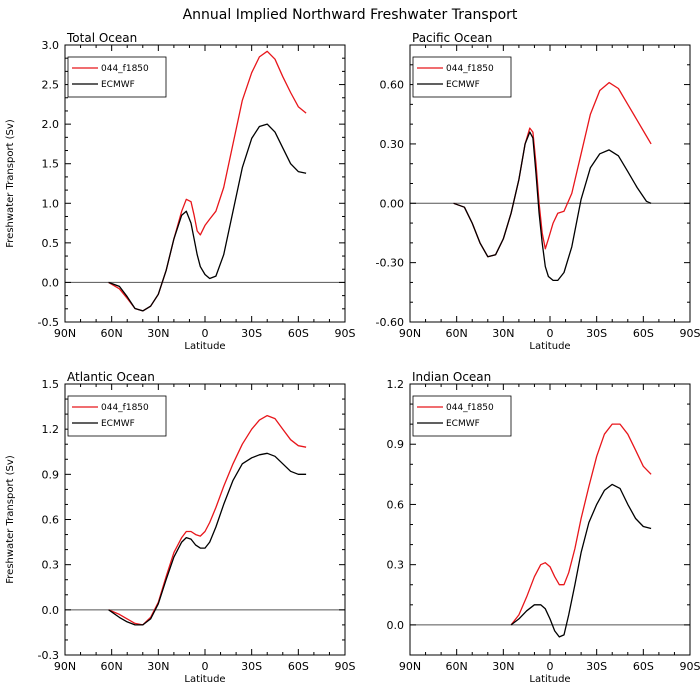  I want to click on y-tick-label: 0.00, so click(392, 203).